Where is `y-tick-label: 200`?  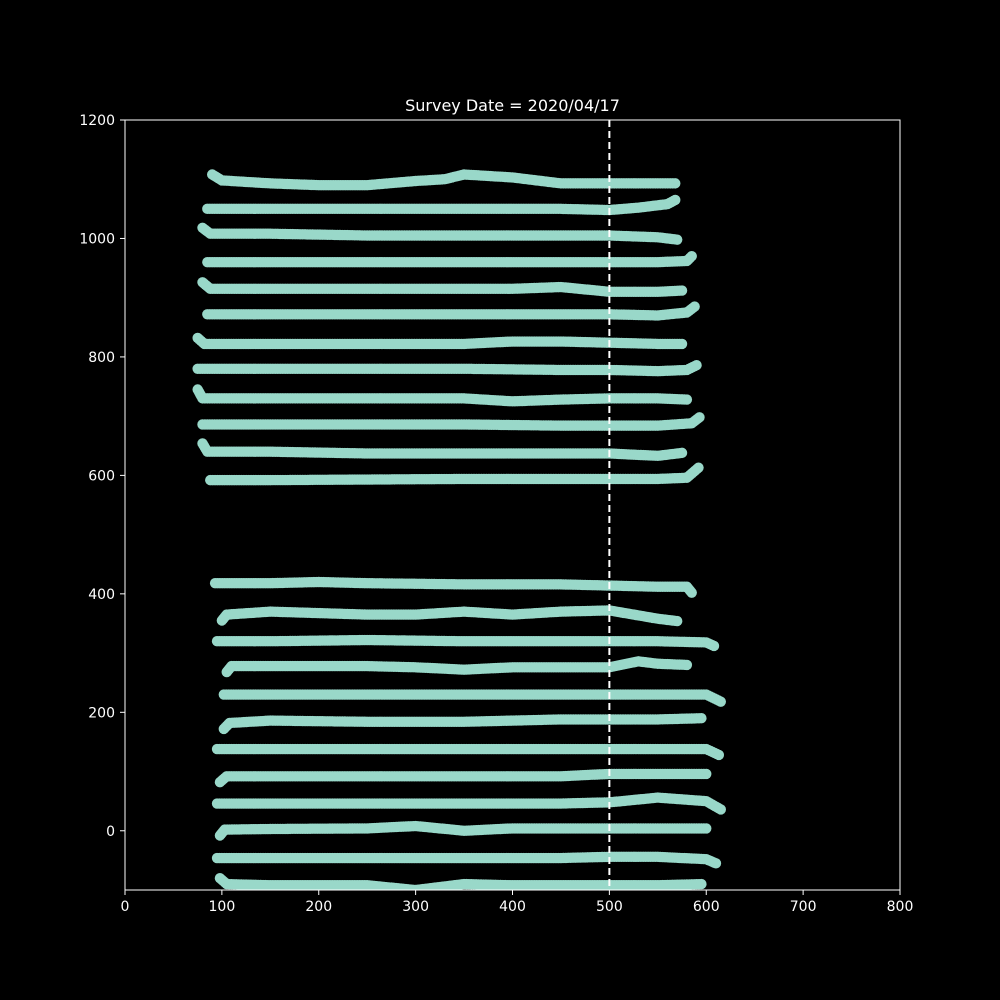
y-tick-label: 200 is located at coordinates (101, 713).